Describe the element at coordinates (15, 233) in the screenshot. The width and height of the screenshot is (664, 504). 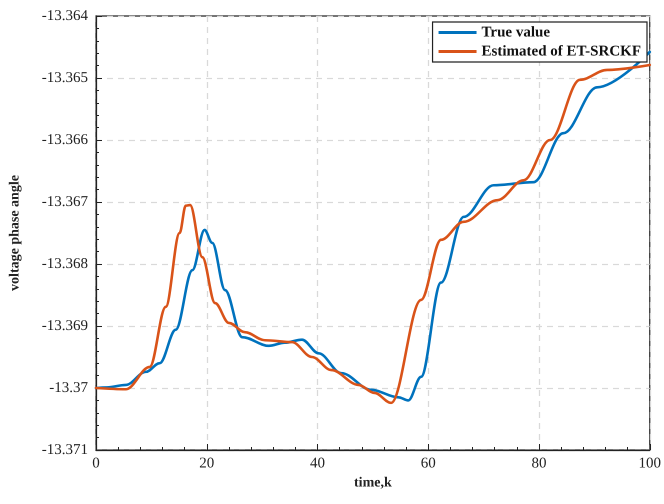
I see `y-axis-title: voltage phase angle` at that location.